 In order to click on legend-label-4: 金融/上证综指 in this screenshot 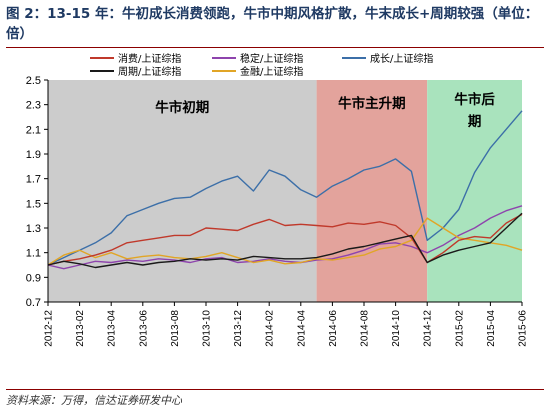, I will do `click(271, 71)`.